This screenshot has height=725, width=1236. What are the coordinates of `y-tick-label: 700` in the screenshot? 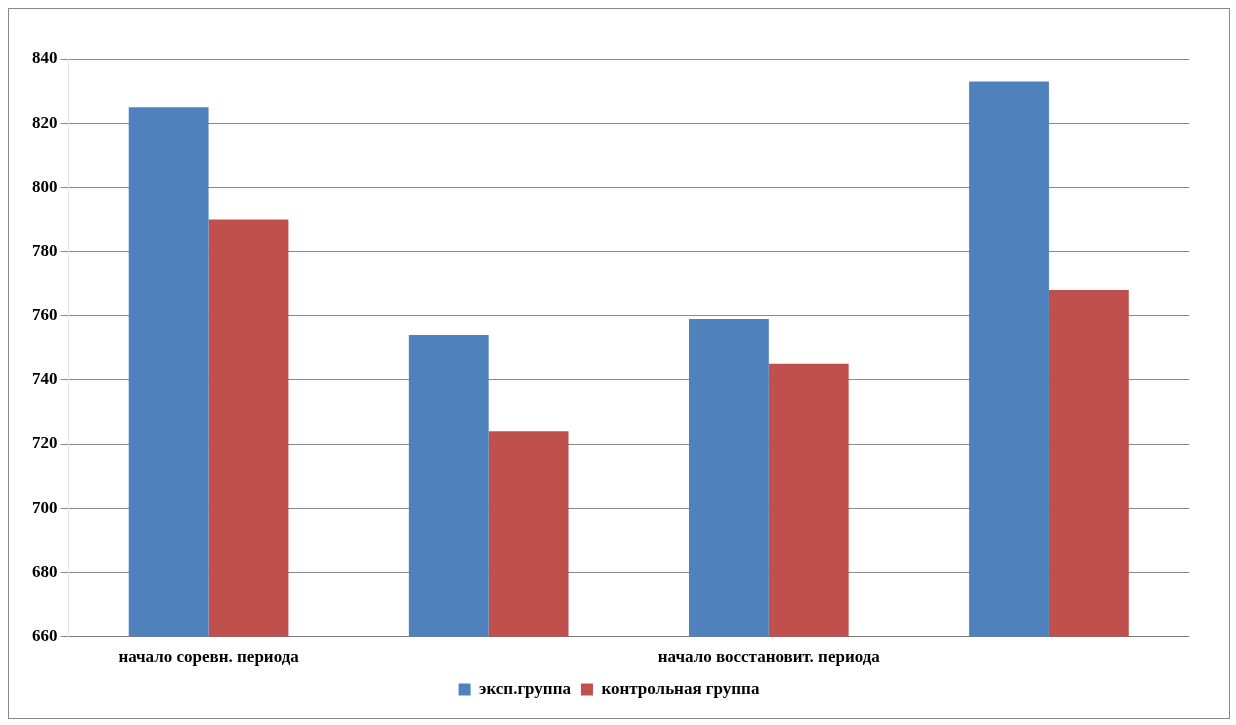 It's located at (45, 507).